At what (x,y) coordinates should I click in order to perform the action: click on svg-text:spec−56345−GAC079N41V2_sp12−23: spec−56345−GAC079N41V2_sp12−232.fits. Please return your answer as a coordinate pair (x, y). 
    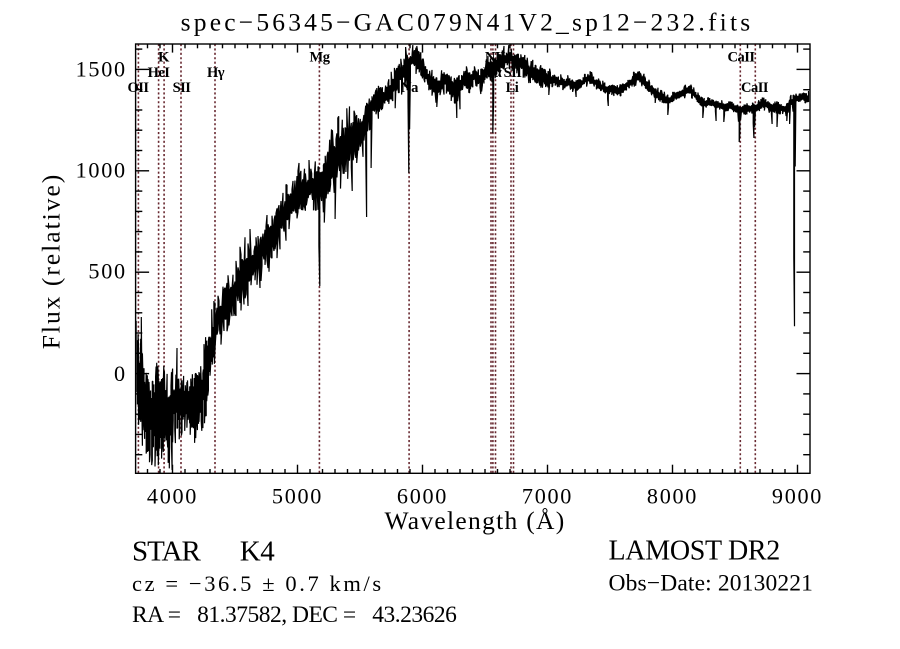
    Looking at the image, I should click on (467, 22).